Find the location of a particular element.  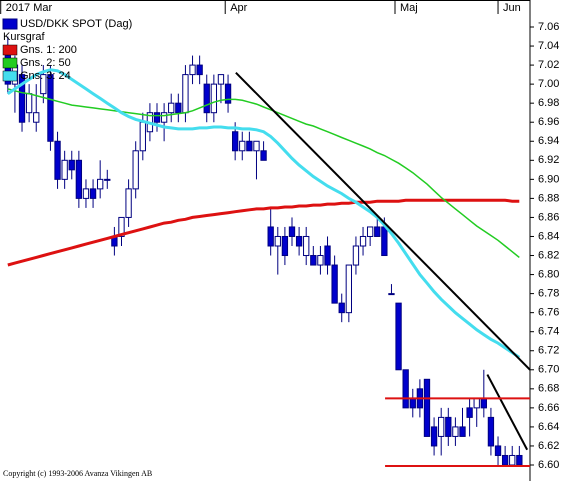

y-tick-label: 6.72 is located at coordinates (548, 351).